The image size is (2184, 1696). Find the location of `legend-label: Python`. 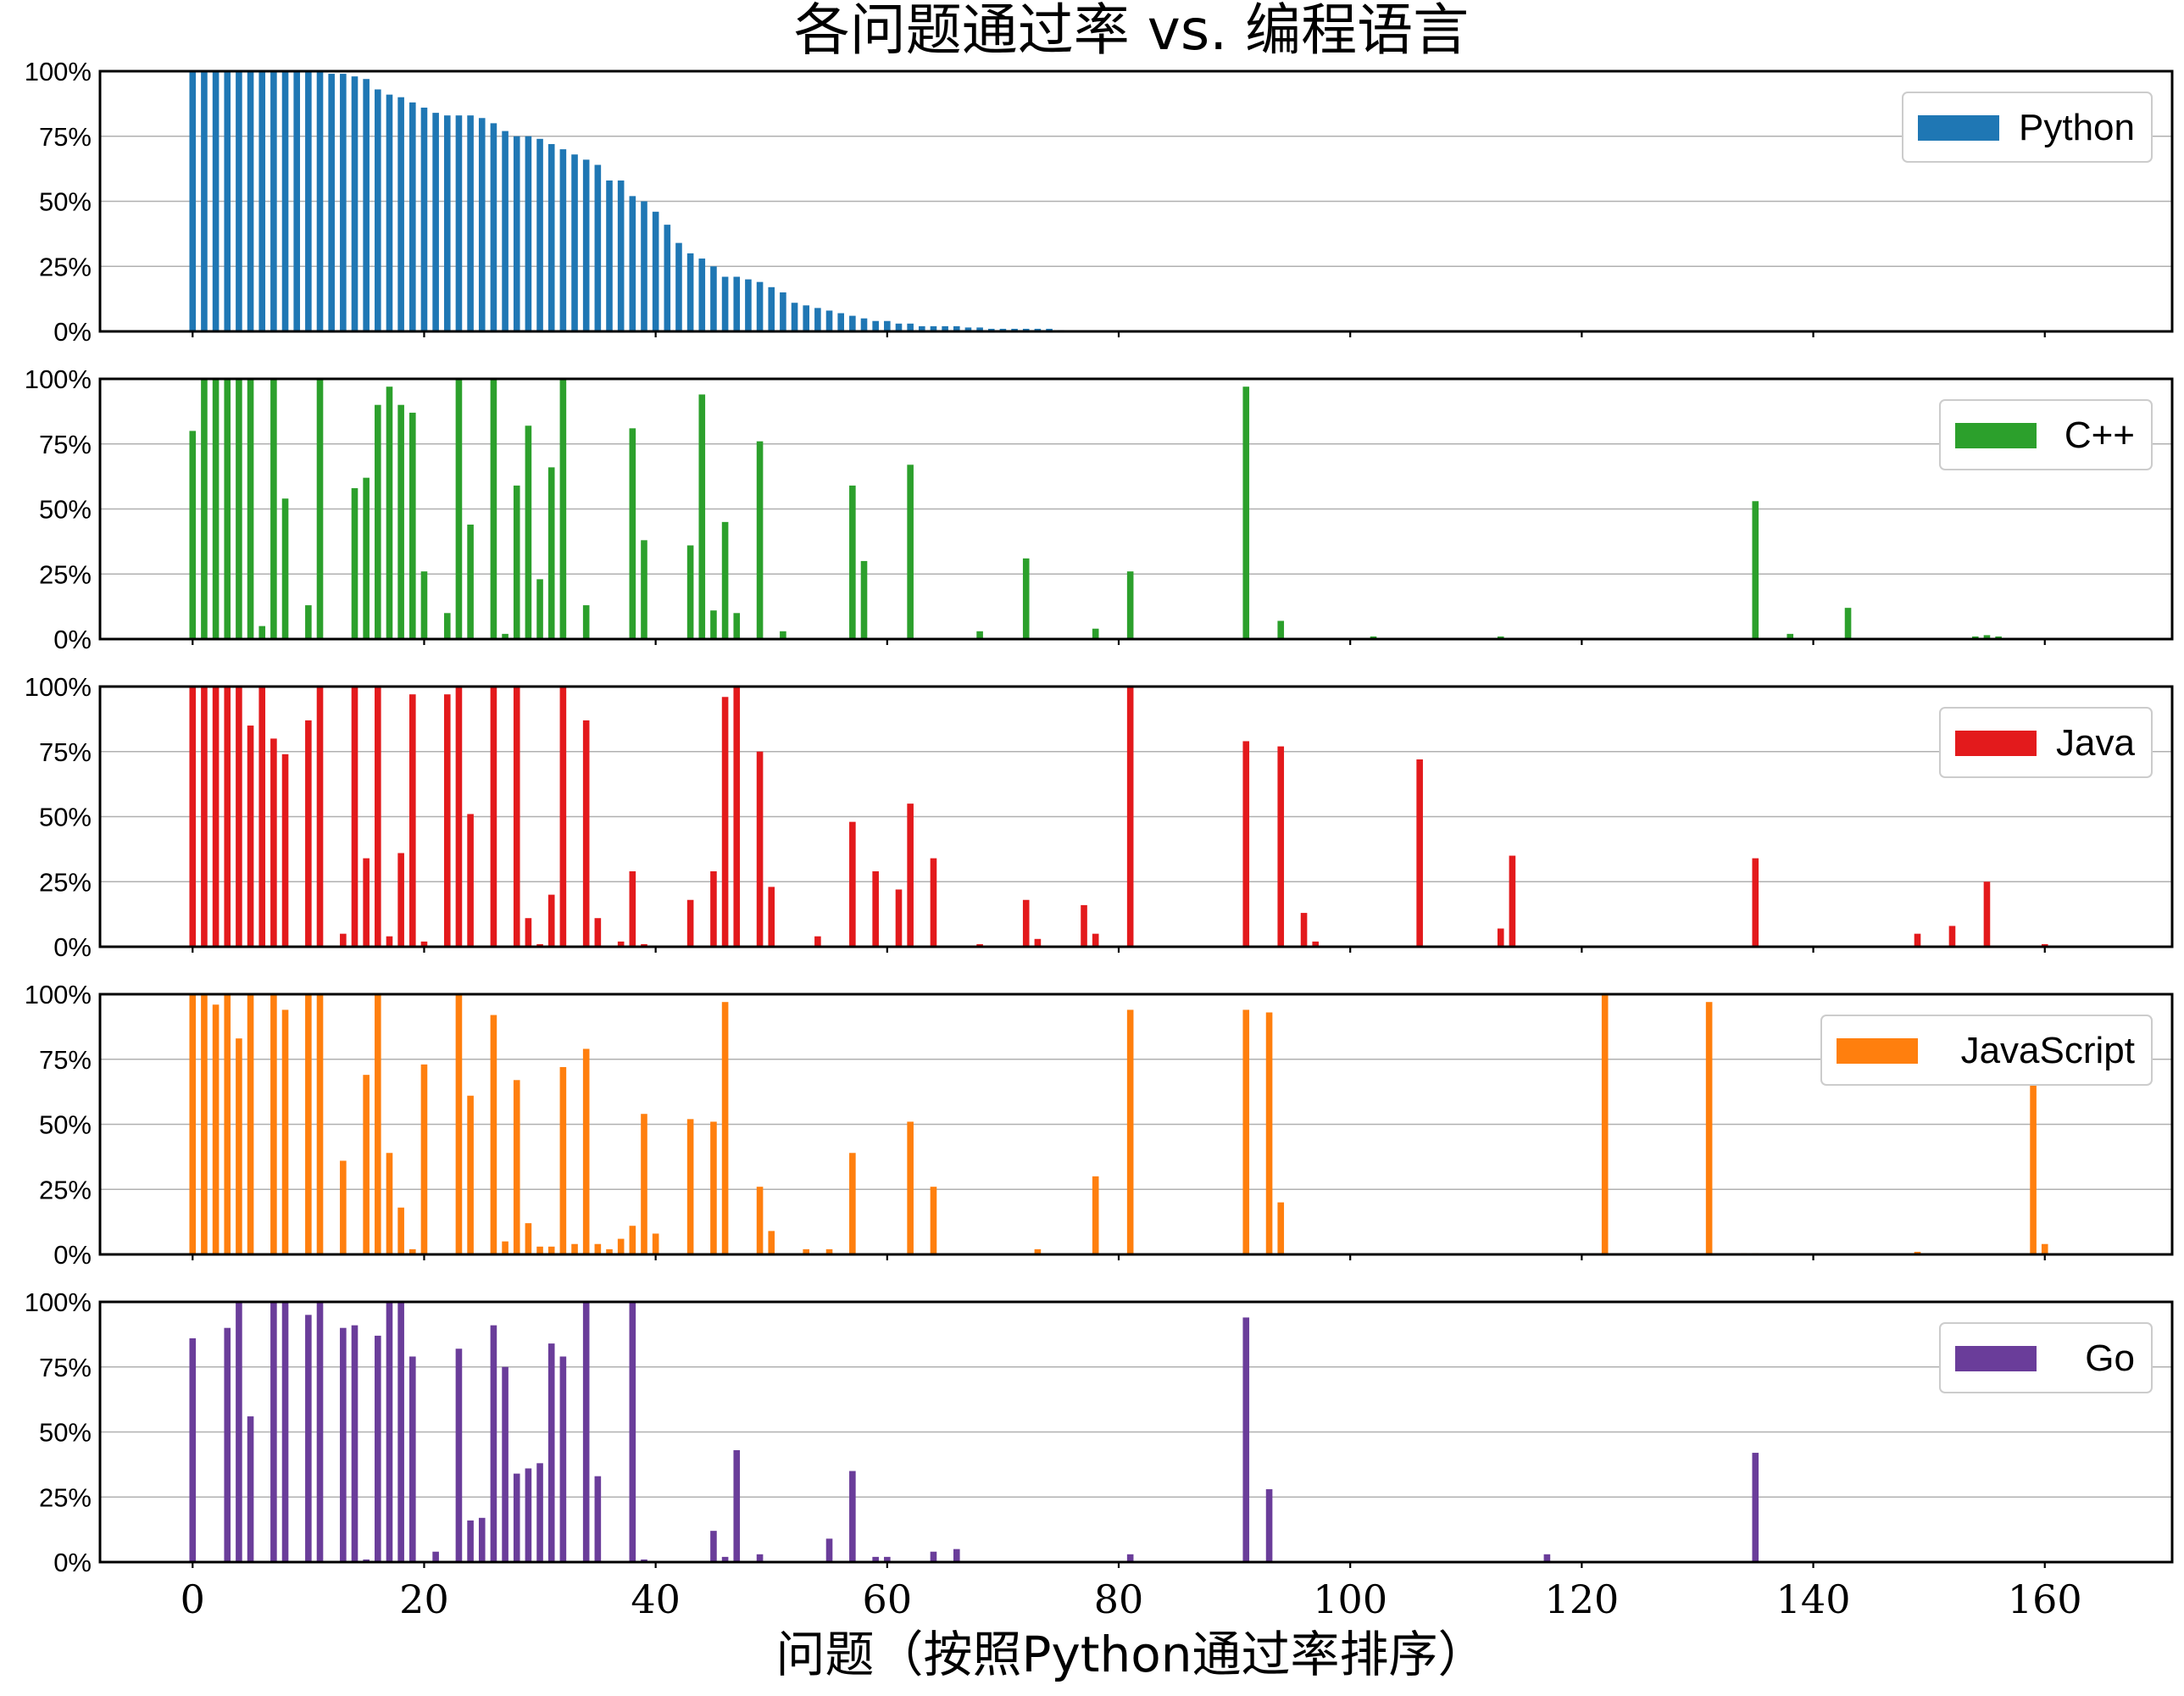

legend-label: Python is located at coordinates (2077, 128).